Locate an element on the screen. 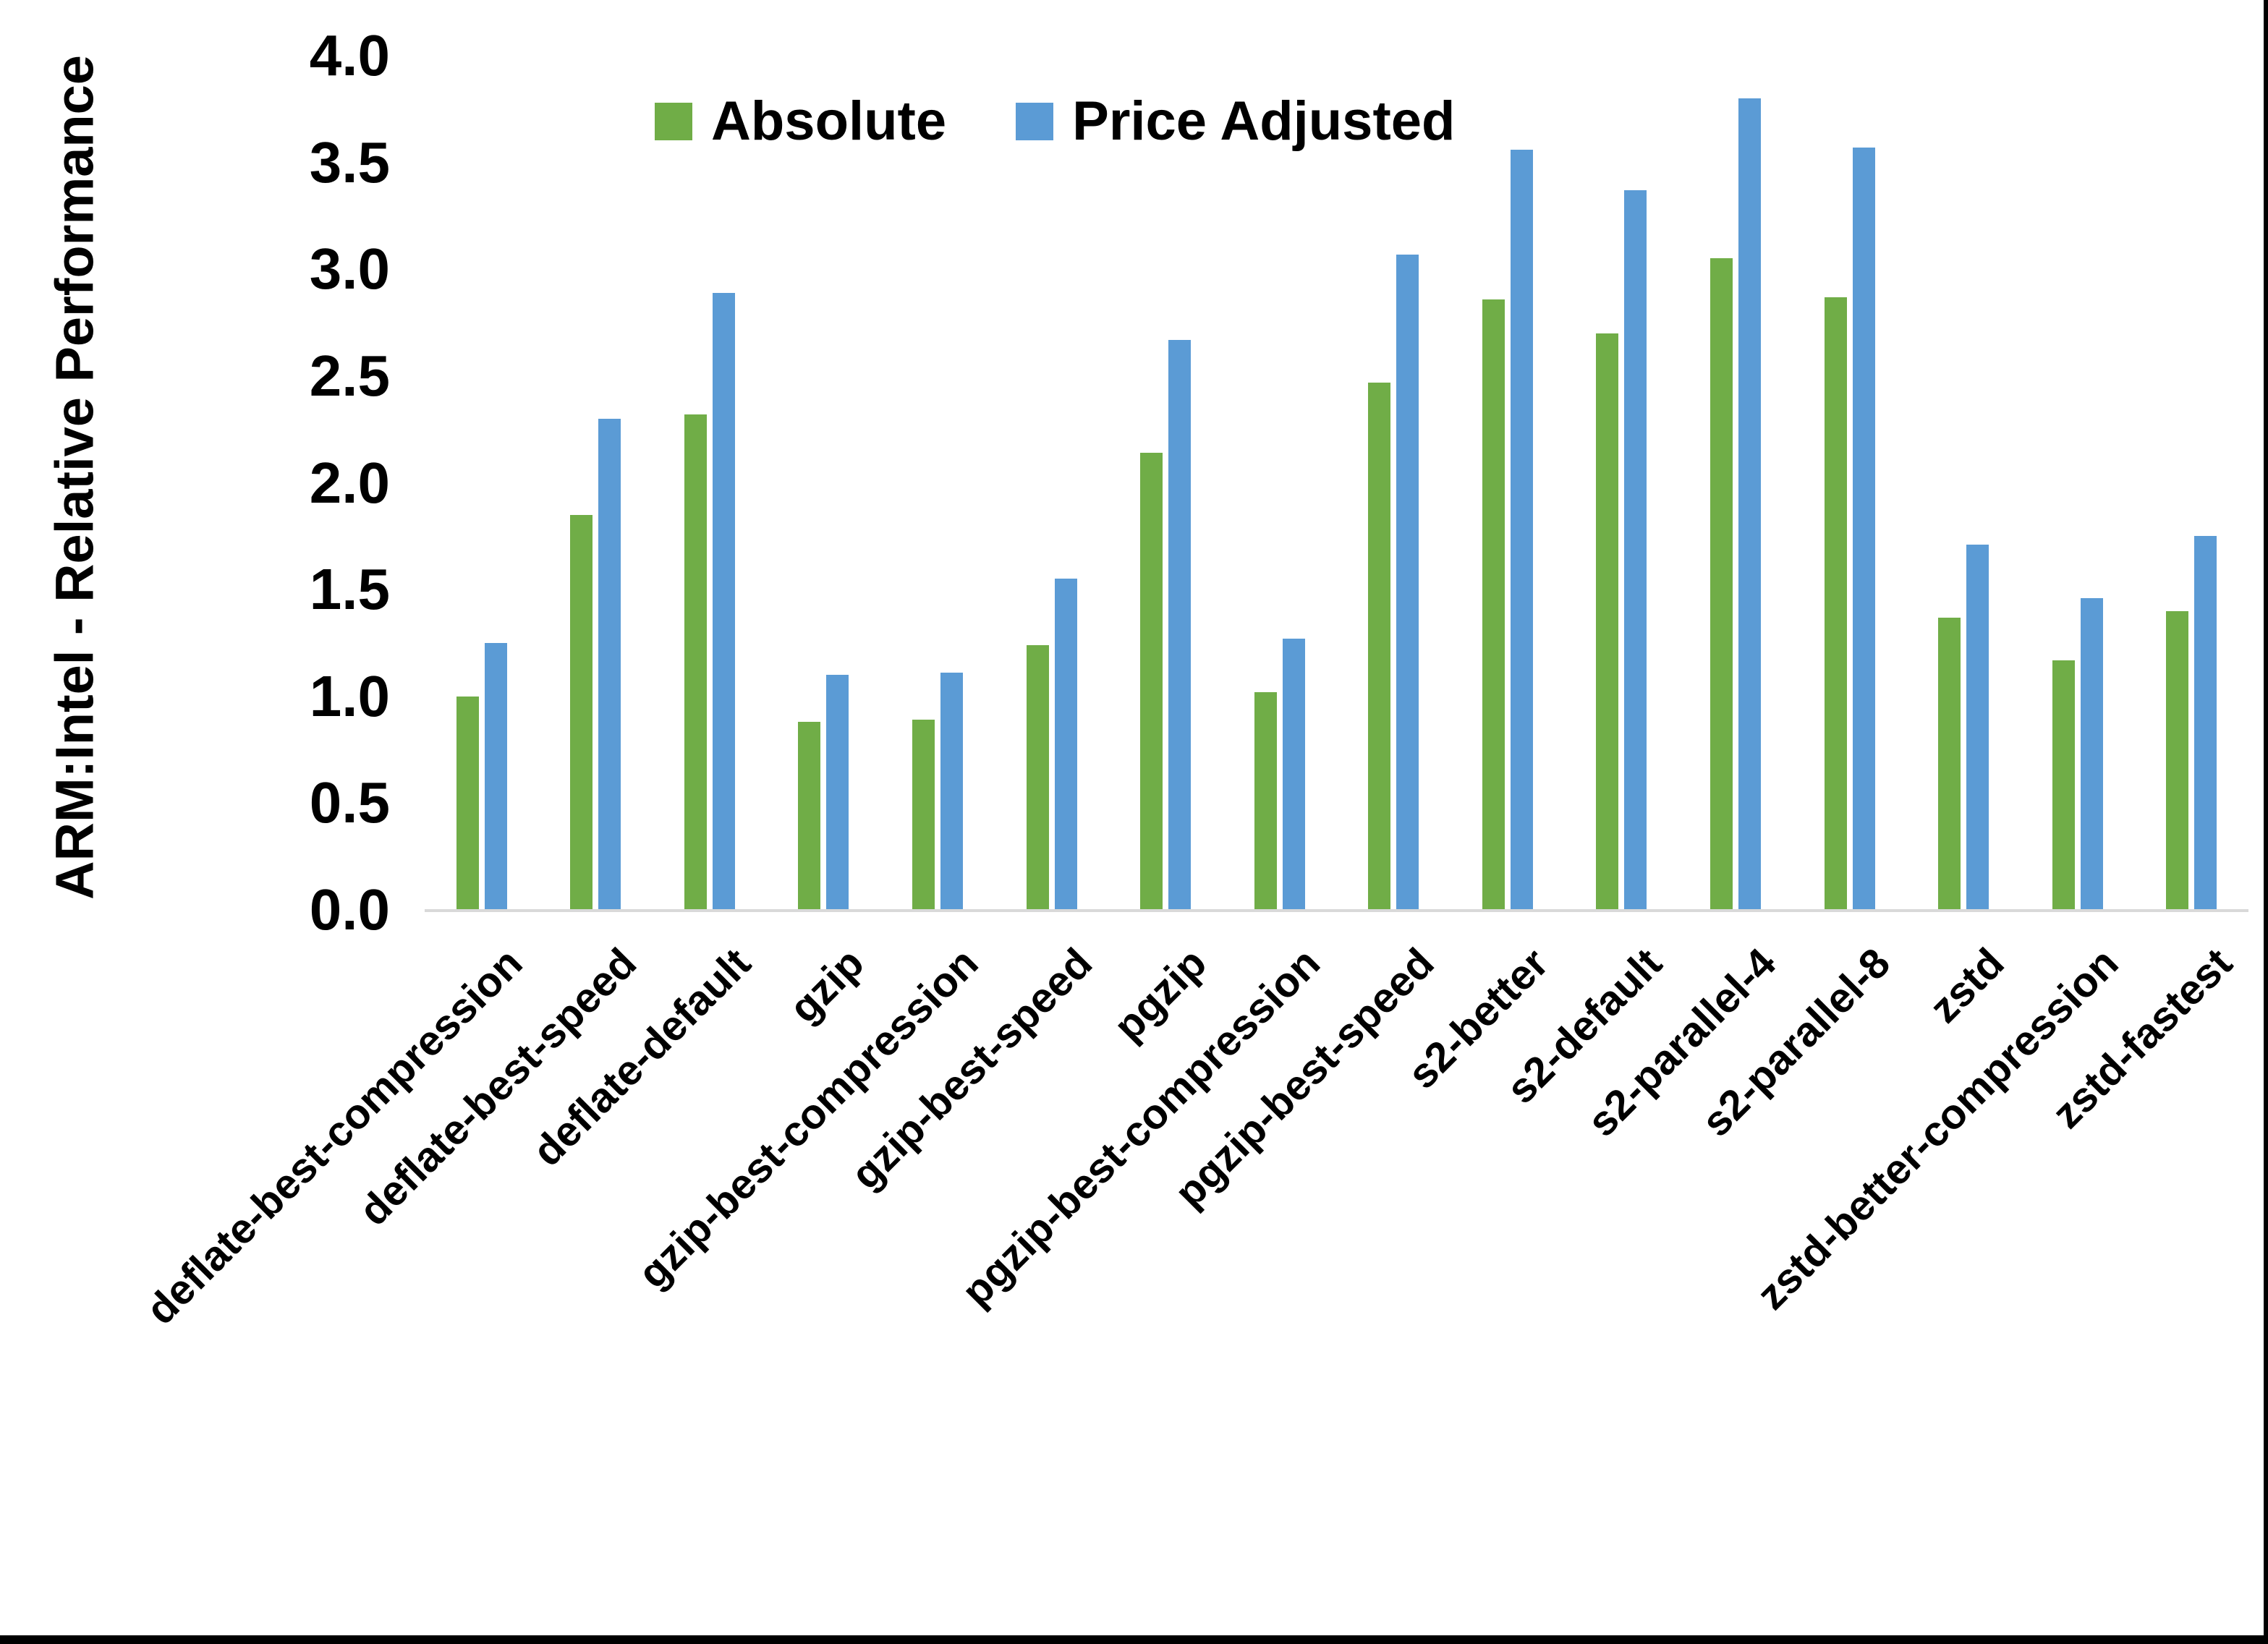 This screenshot has height=1644, width=2268. bar-absolute-zstd is located at coordinates (1949, 764).